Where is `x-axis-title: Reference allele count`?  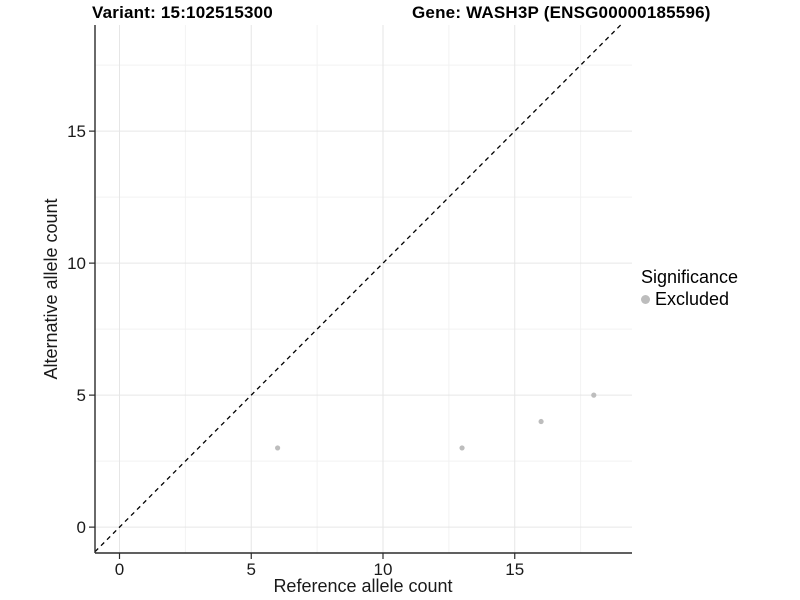
x-axis-title: Reference allele count is located at coordinates (362, 586).